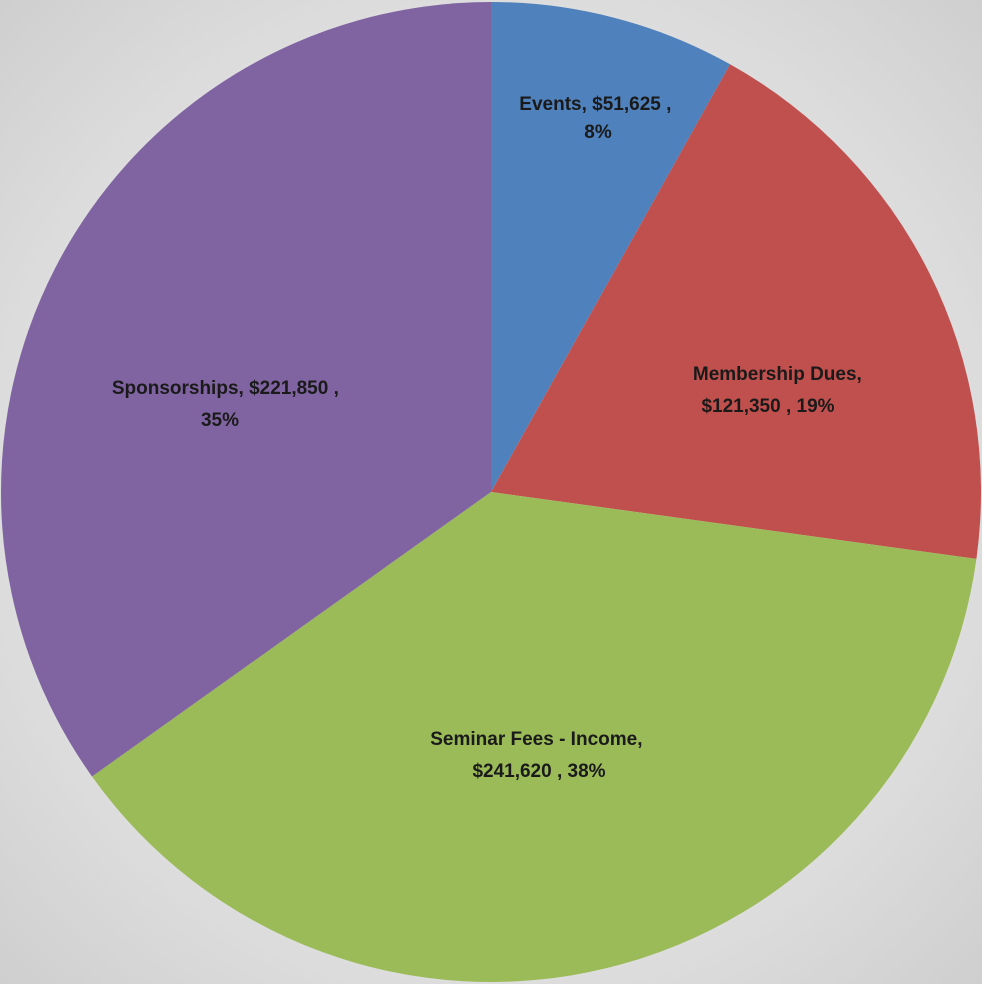 The width and height of the screenshot is (982, 984). I want to click on slice-label-membership-dues-line2: $121,350 , 19%, so click(767, 406).